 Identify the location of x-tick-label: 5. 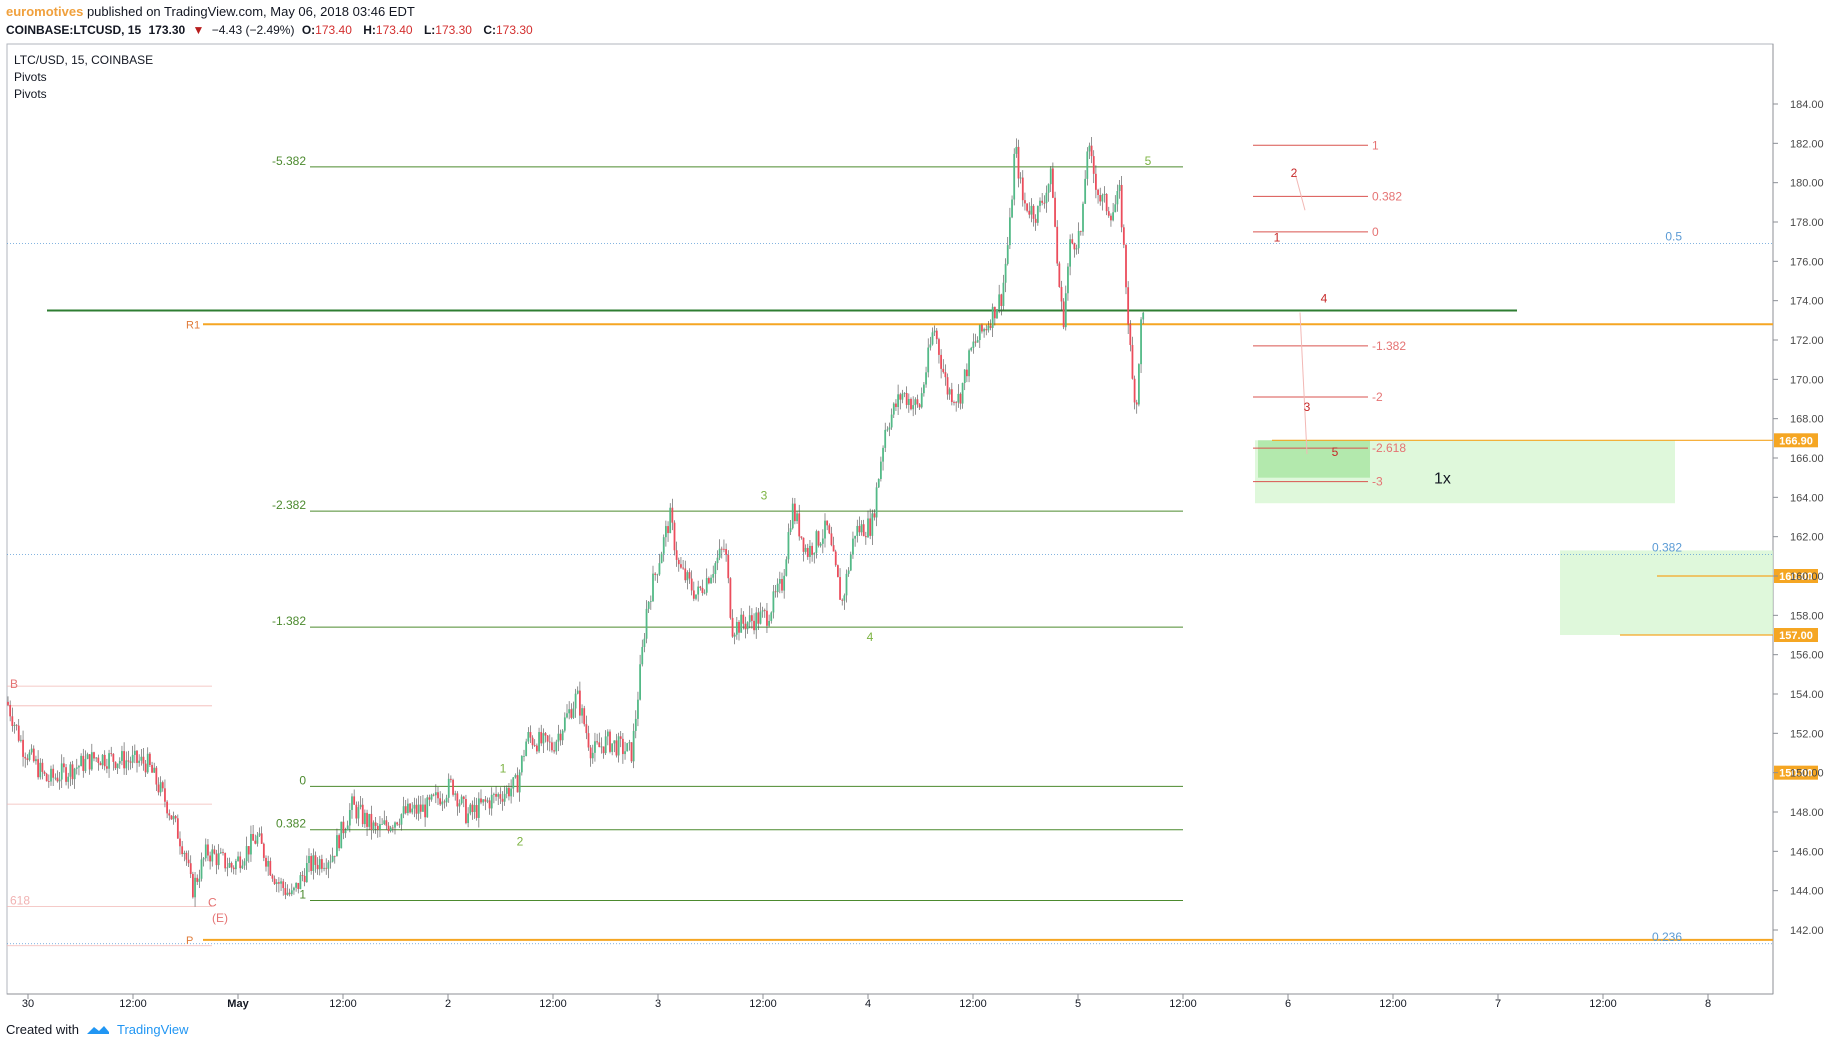
(1078, 1004).